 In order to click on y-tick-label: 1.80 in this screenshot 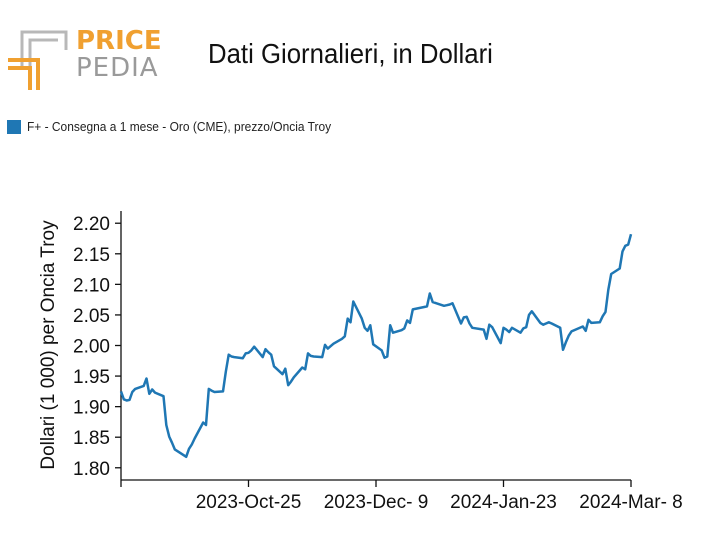, I will do `click(91, 469)`.